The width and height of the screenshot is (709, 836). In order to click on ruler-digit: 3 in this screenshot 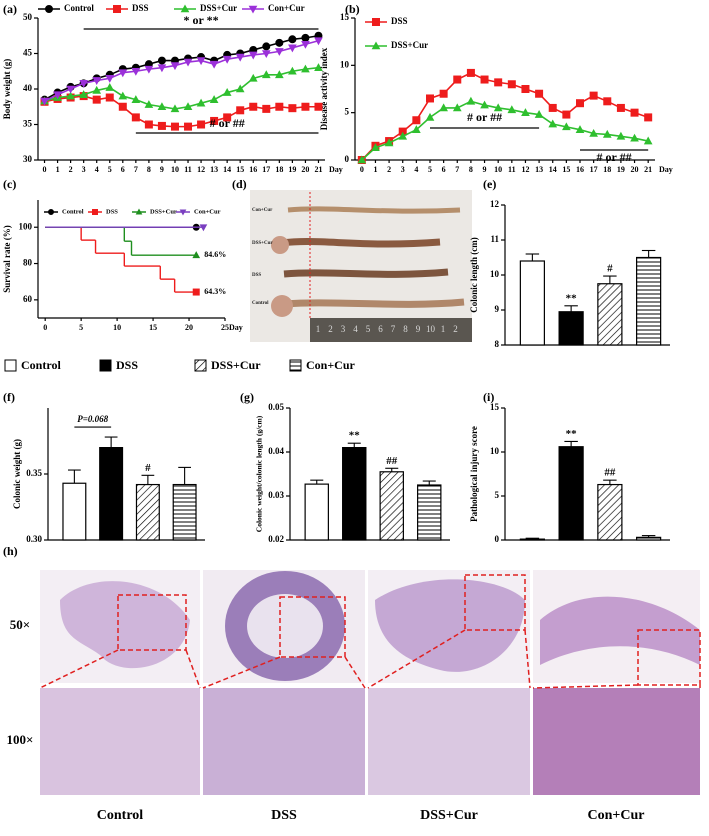, I will do `click(343, 329)`.